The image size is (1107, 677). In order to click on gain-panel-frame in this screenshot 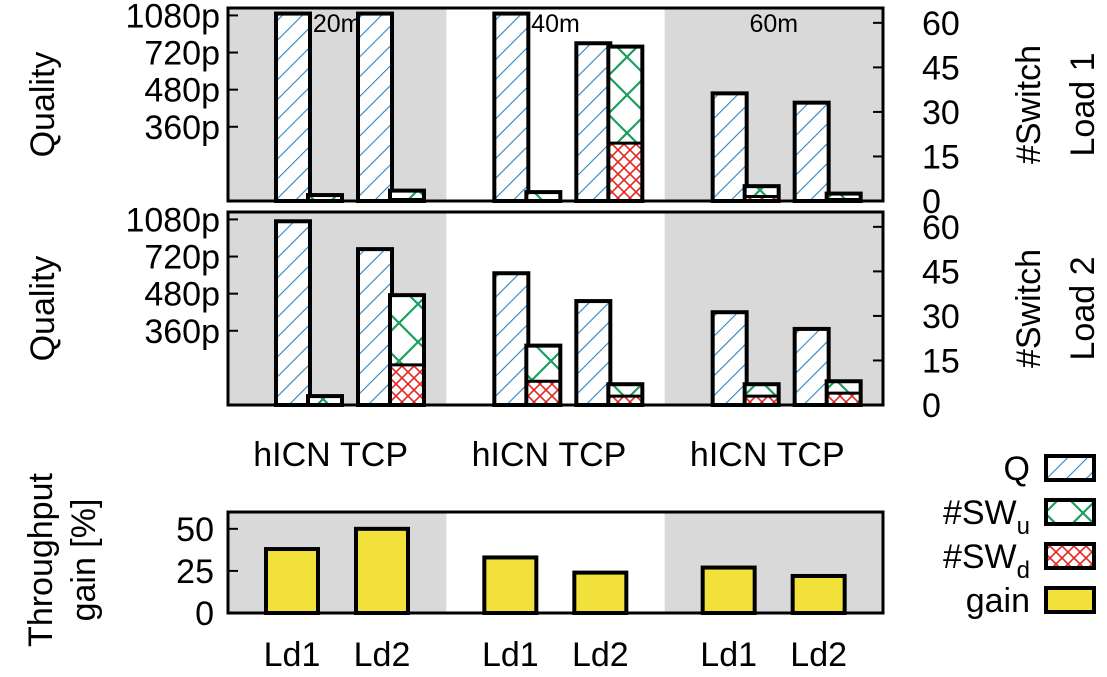, I will do `click(555, 562)`.